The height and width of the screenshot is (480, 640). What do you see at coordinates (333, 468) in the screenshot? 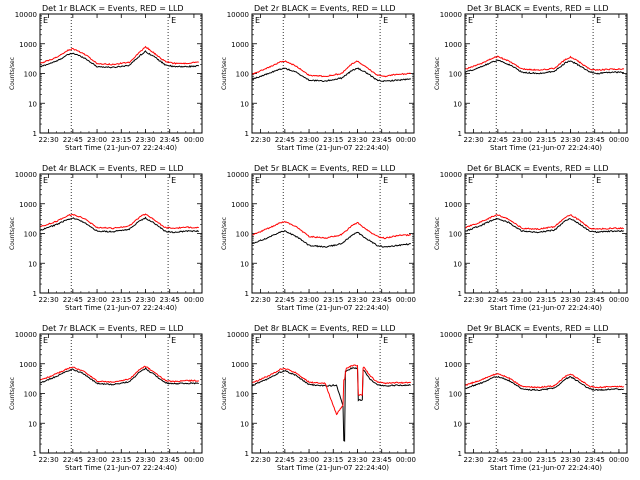
I see `x-axis-label: Start Time (21-Jun-07 22:24:40)` at bounding box center [333, 468].